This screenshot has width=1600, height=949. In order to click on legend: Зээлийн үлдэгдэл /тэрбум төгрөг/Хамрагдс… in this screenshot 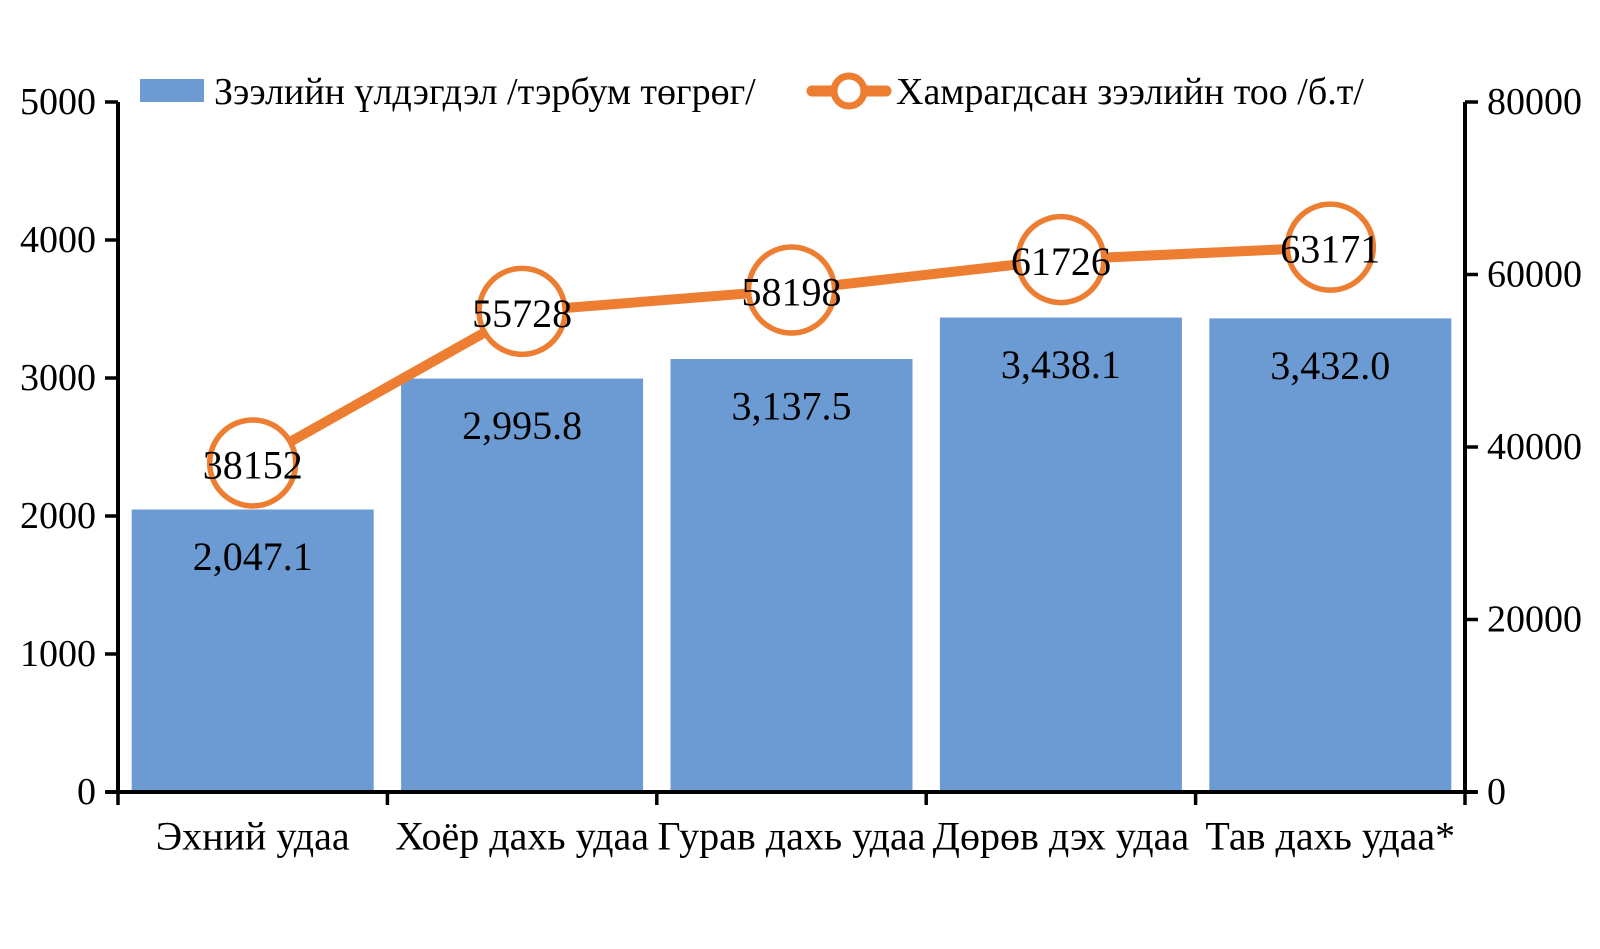, I will do `click(752, 92)`.